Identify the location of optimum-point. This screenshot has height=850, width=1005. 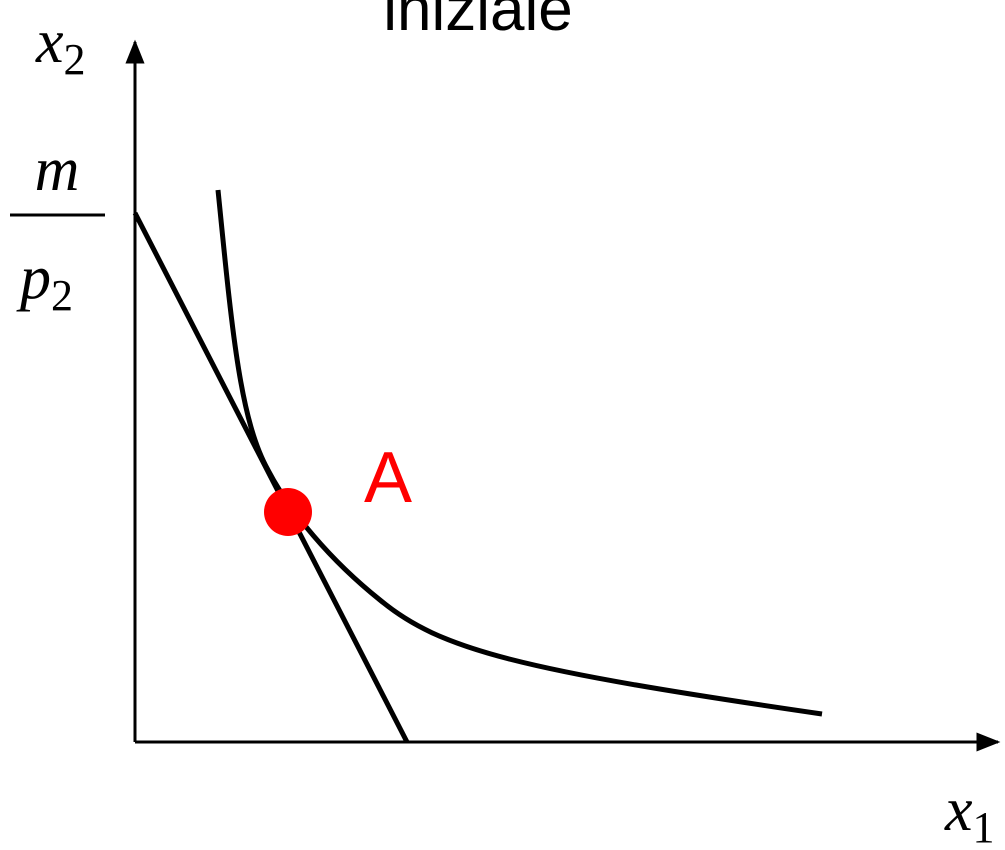
(288, 512).